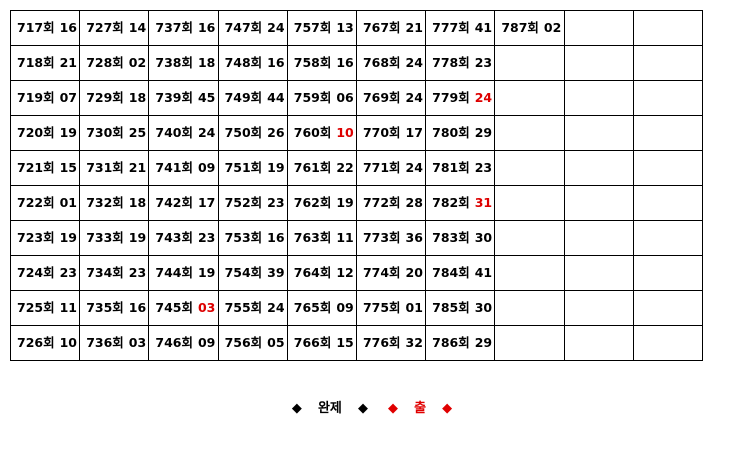 This screenshot has height=474, width=744. What do you see at coordinates (445, 272) in the screenshot?
I see `round-number: 784` at bounding box center [445, 272].